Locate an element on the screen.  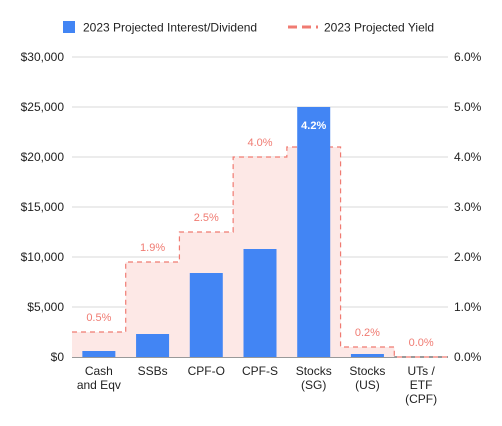
left-tick-label: $0 is located at coordinates (58, 357).